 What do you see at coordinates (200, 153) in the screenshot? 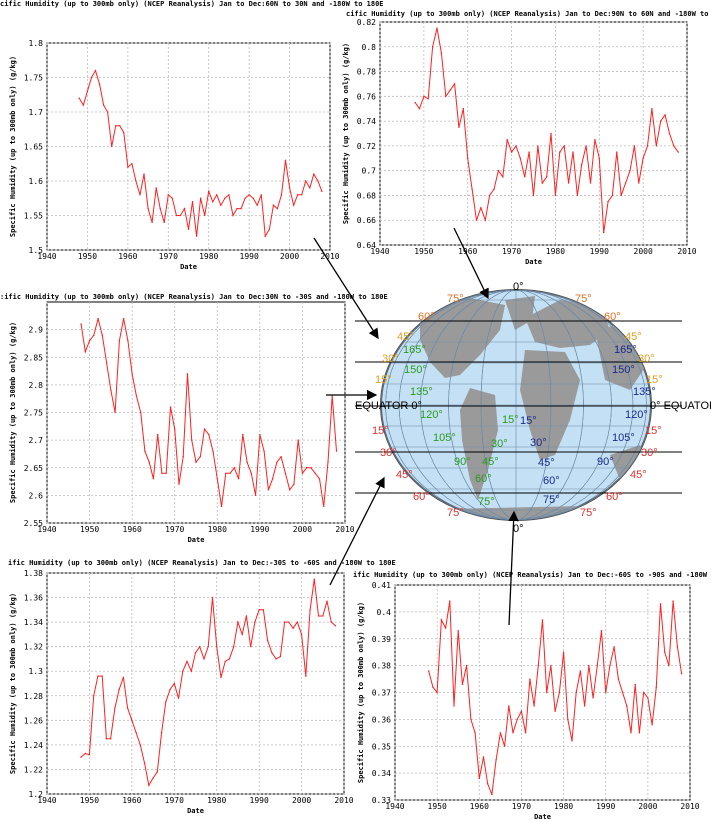
I see `data-points` at bounding box center [200, 153].